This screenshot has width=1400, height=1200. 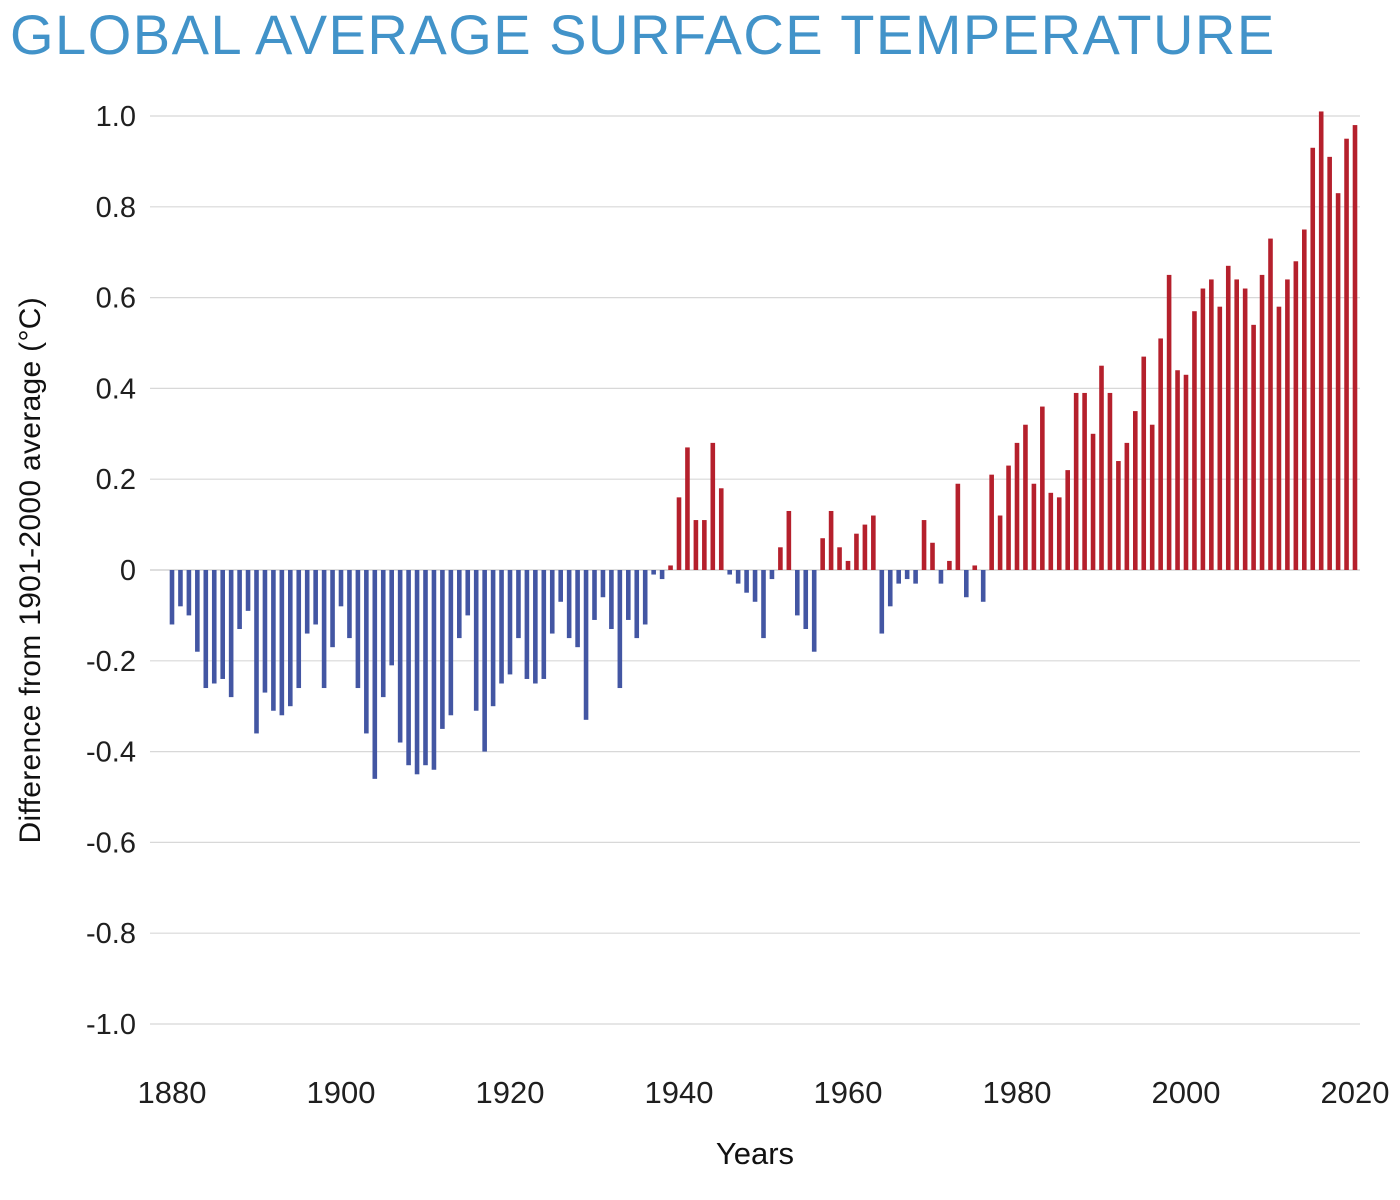 What do you see at coordinates (383, 634) in the screenshot?
I see `bar-1905` at bounding box center [383, 634].